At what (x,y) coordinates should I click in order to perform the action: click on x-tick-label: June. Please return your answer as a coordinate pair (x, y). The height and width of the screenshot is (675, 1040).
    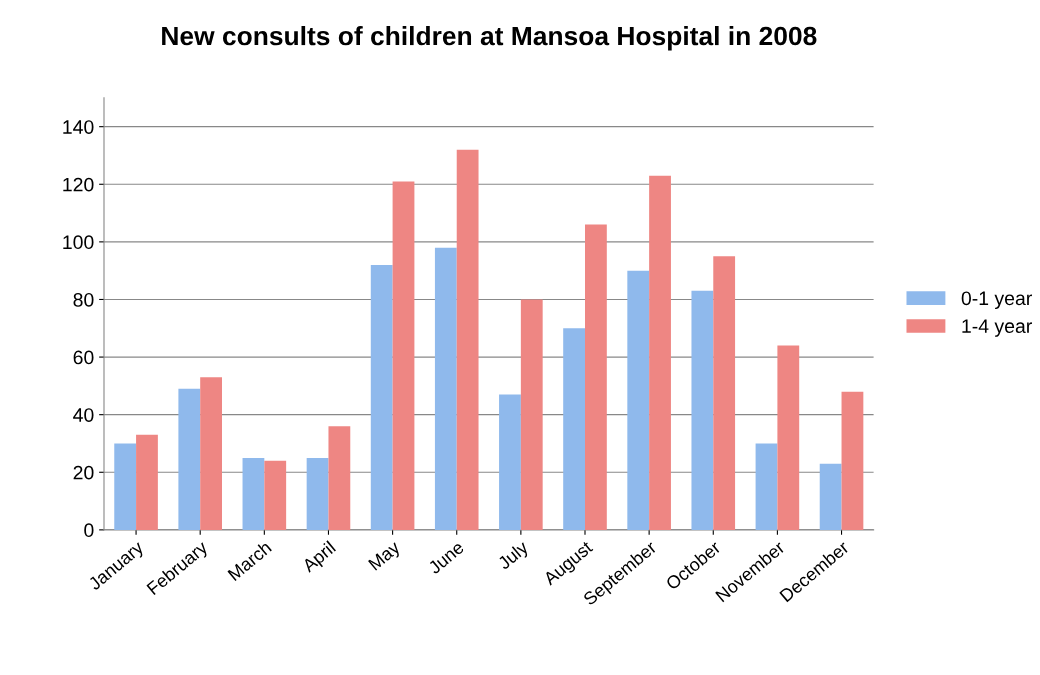
    Looking at the image, I should click on (446, 557).